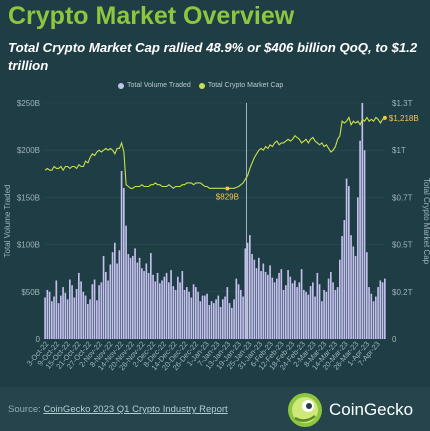 Image resolution: width=430 pixels, height=431 pixels. What do you see at coordinates (426, 221) in the screenshot?
I see `y-right-axis-title: Total Crypto Market Cap` at bounding box center [426, 221].